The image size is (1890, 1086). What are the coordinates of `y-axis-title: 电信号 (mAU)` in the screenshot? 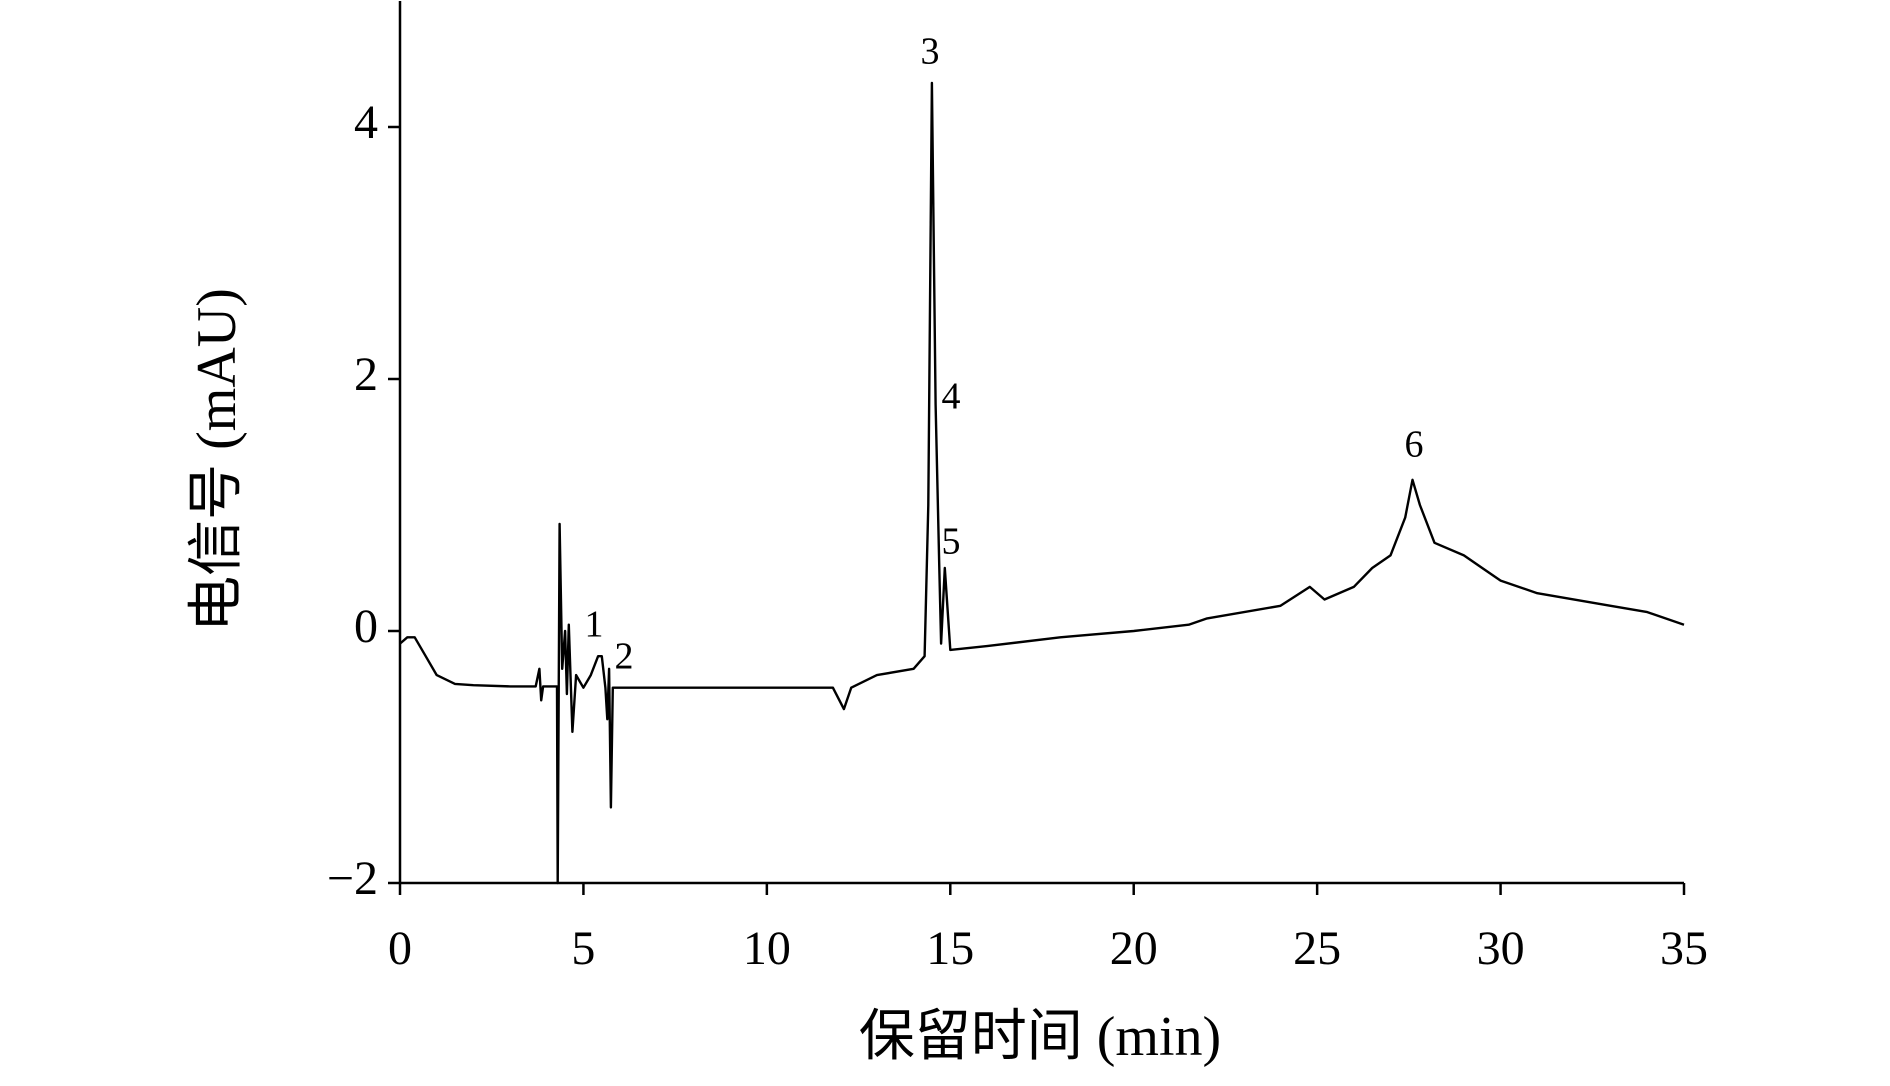 It's located at (217, 460).